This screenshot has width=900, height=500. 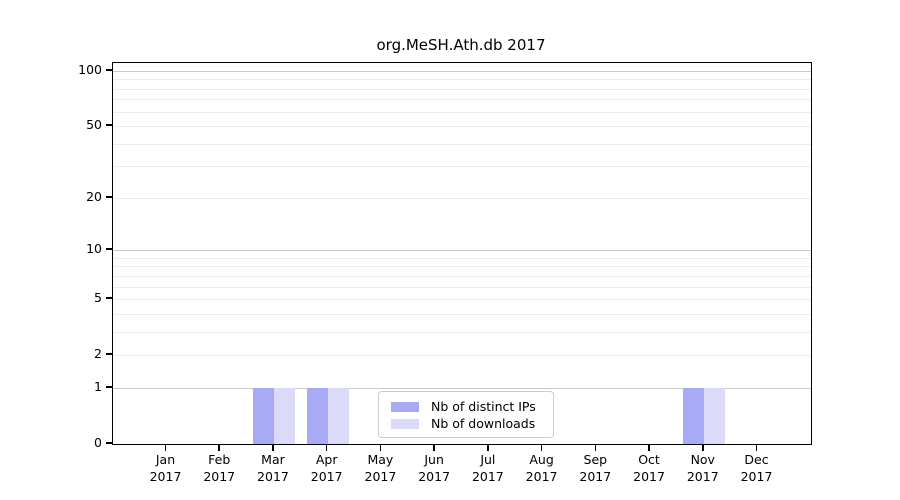 I want to click on x-axis-label: Nov 2017, so click(x=702, y=468).